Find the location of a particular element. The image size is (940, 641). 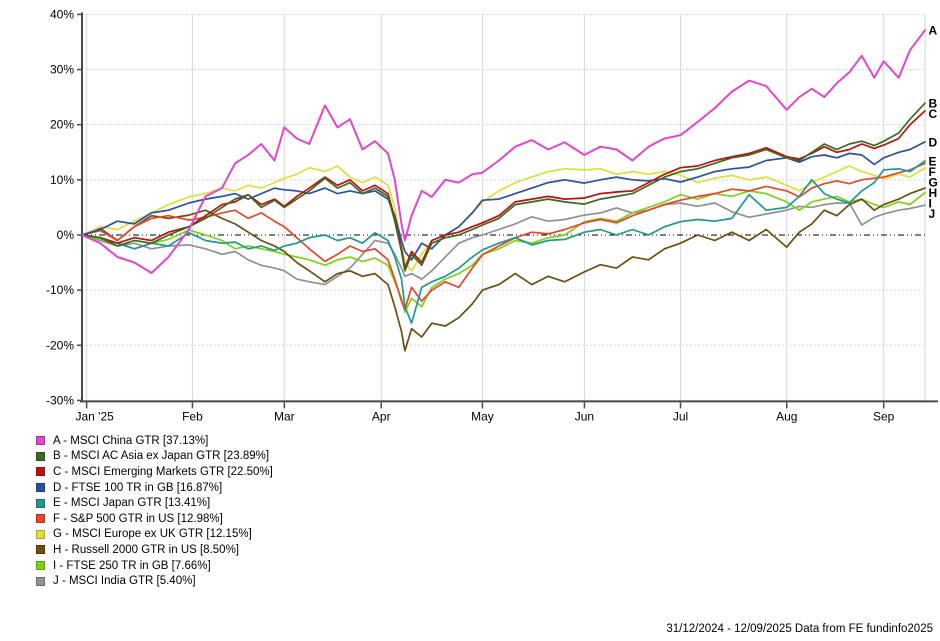

y-axis-tick-label: -10% is located at coordinates (60, 290).